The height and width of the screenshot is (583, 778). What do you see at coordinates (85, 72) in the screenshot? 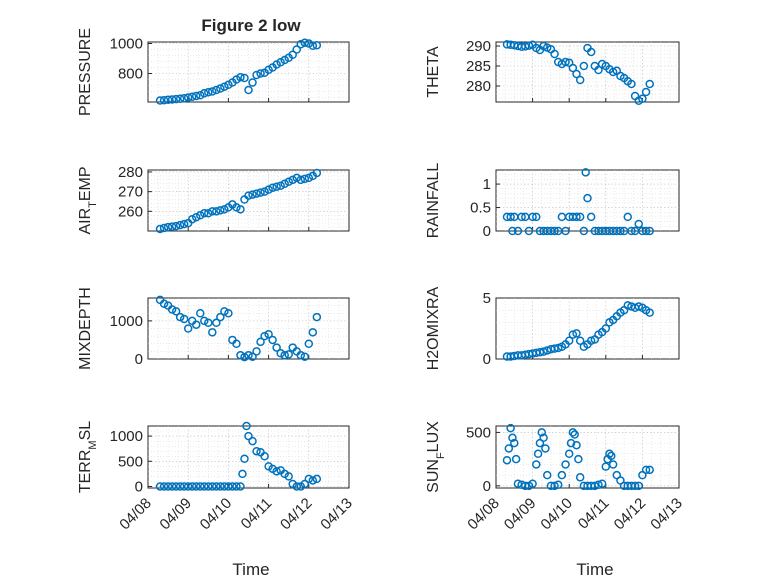
I see `y-axis-label: PRESSURE` at bounding box center [85, 72].